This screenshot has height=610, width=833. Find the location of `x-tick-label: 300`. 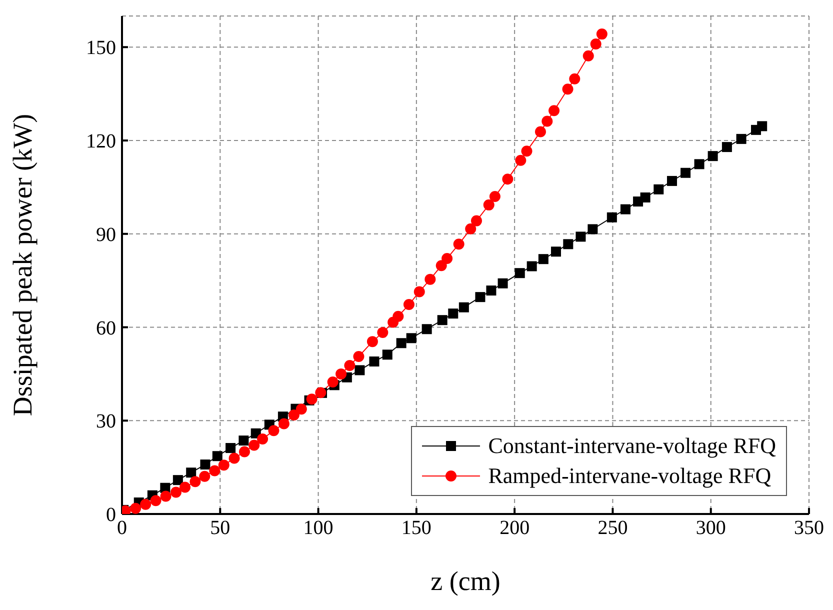

x-tick-label: 300 is located at coordinates (711, 528).